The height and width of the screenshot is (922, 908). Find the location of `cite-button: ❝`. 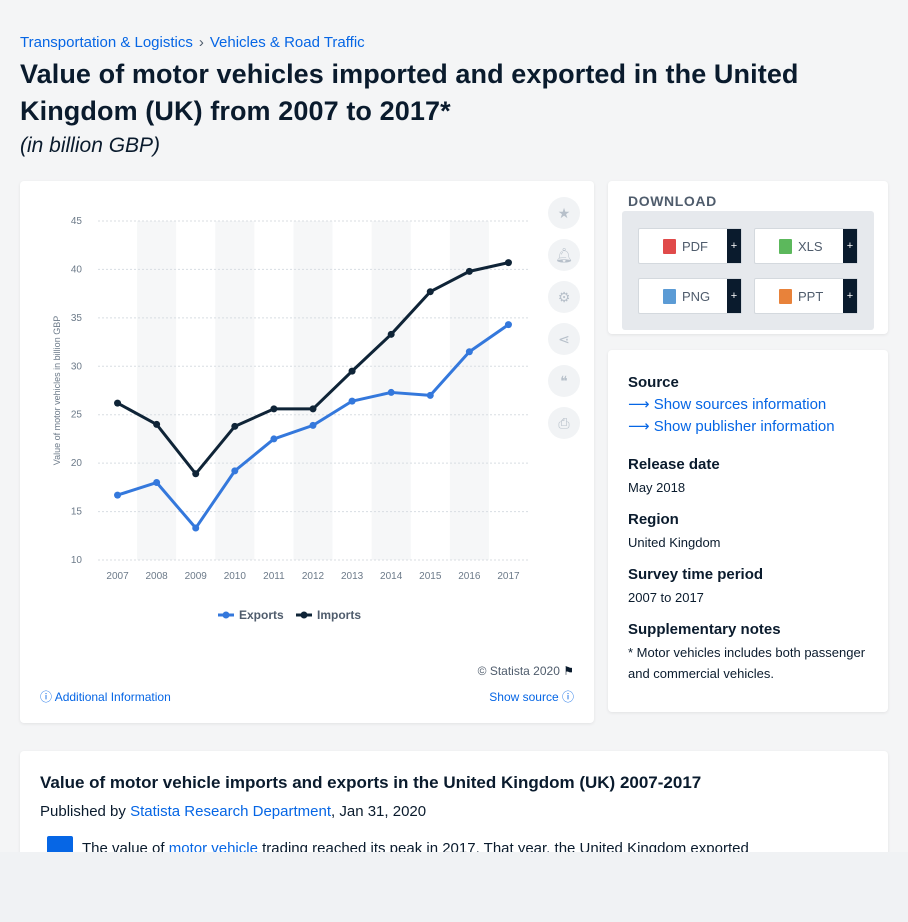

cite-button: ❝ is located at coordinates (564, 381).